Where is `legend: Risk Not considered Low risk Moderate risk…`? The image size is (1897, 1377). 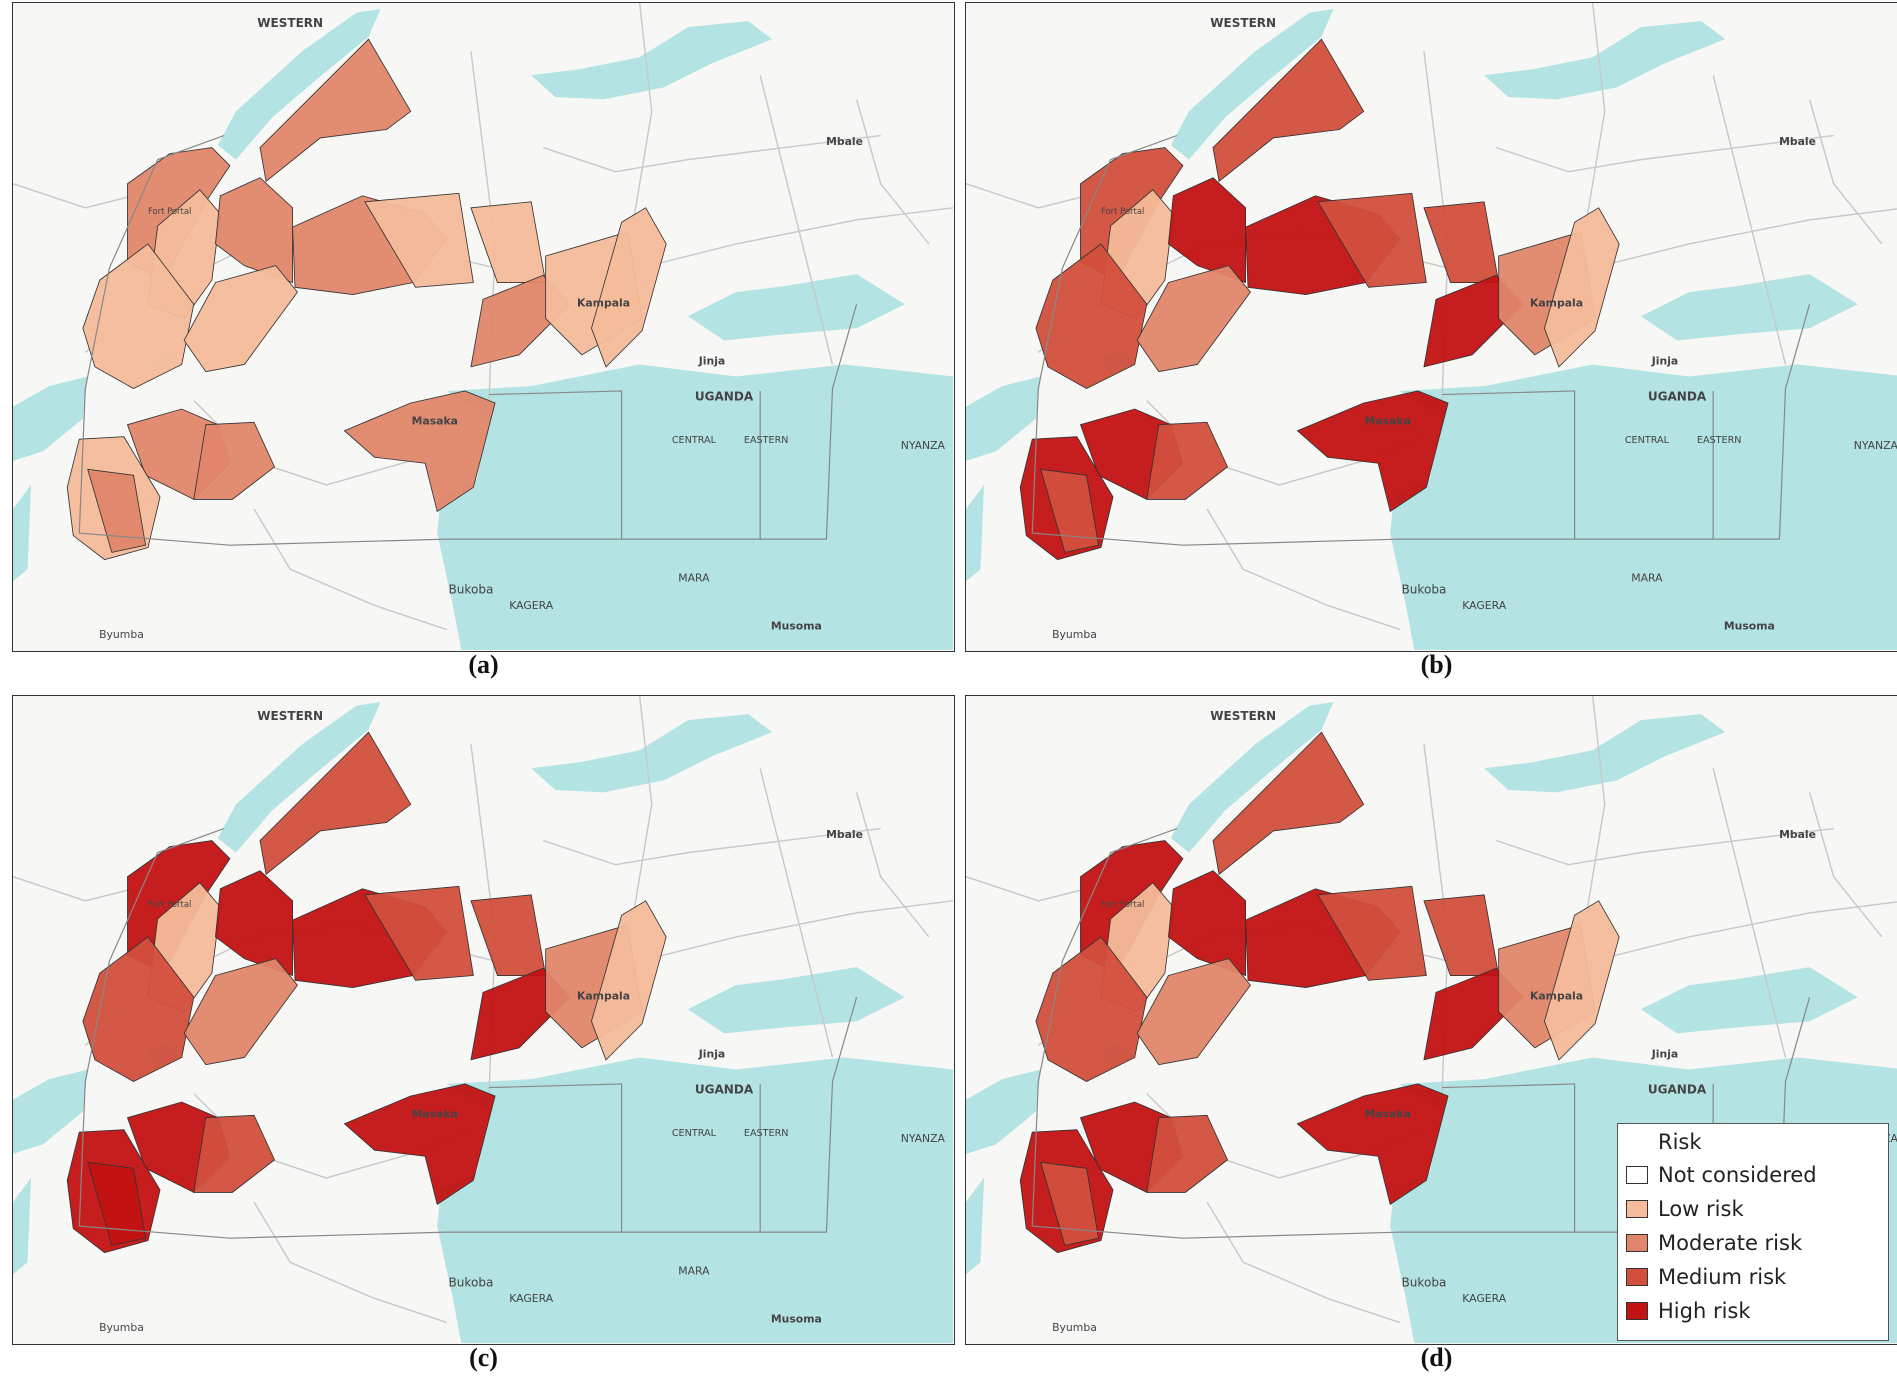
legend: Risk Not considered Low risk Moderate risk… is located at coordinates (1753, 1232).